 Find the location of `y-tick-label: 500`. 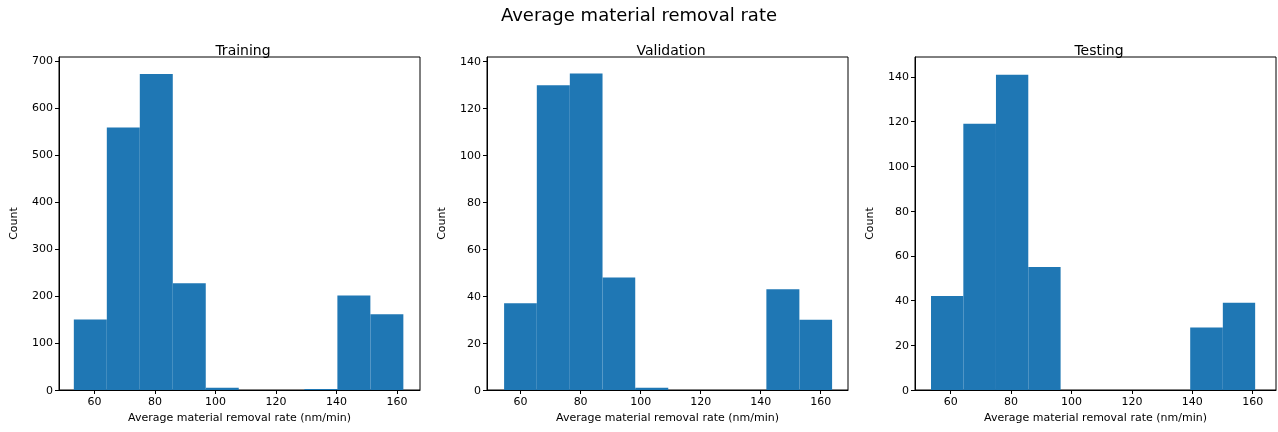

y-tick-label: 500 is located at coordinates (42, 155).